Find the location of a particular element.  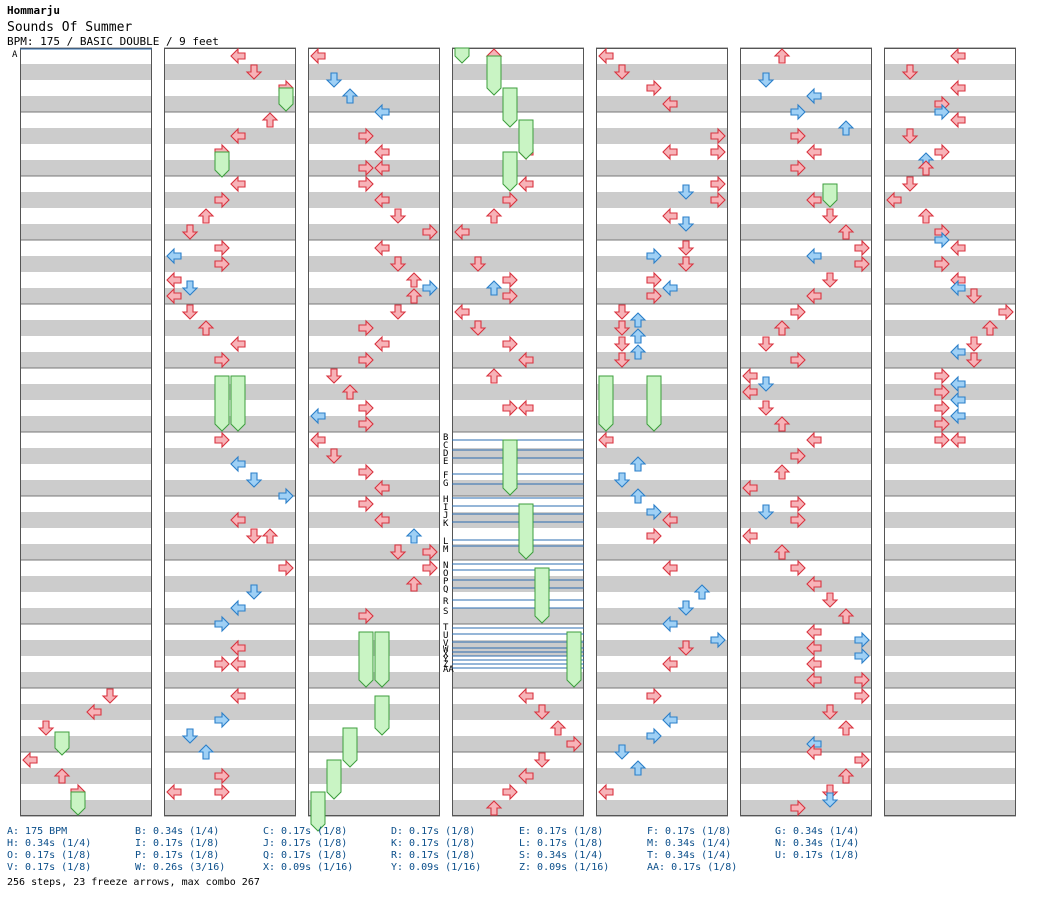

legend-entry: O: 0.17s (1/8) is located at coordinates (49, 855).